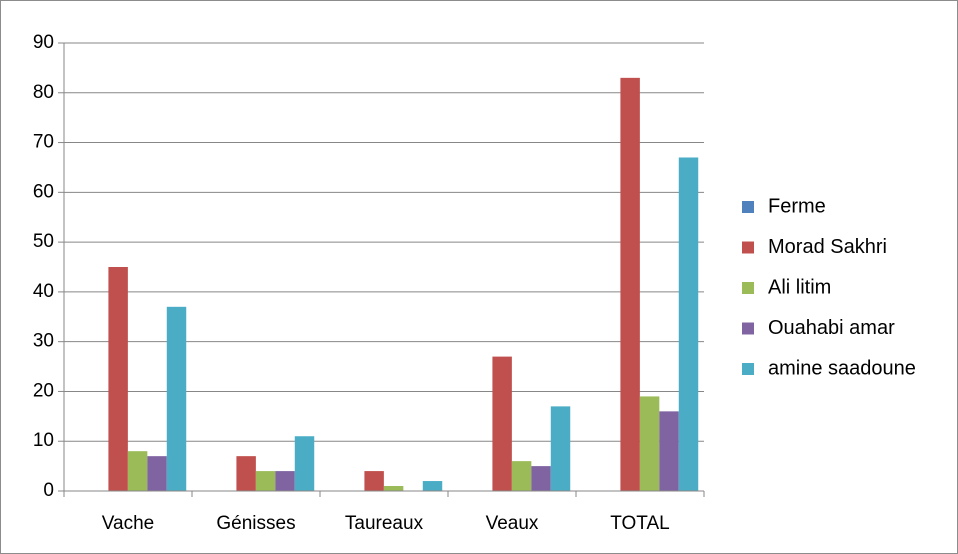  Describe the element at coordinates (43, 440) in the screenshot. I see `y-tick-label: 10` at that location.